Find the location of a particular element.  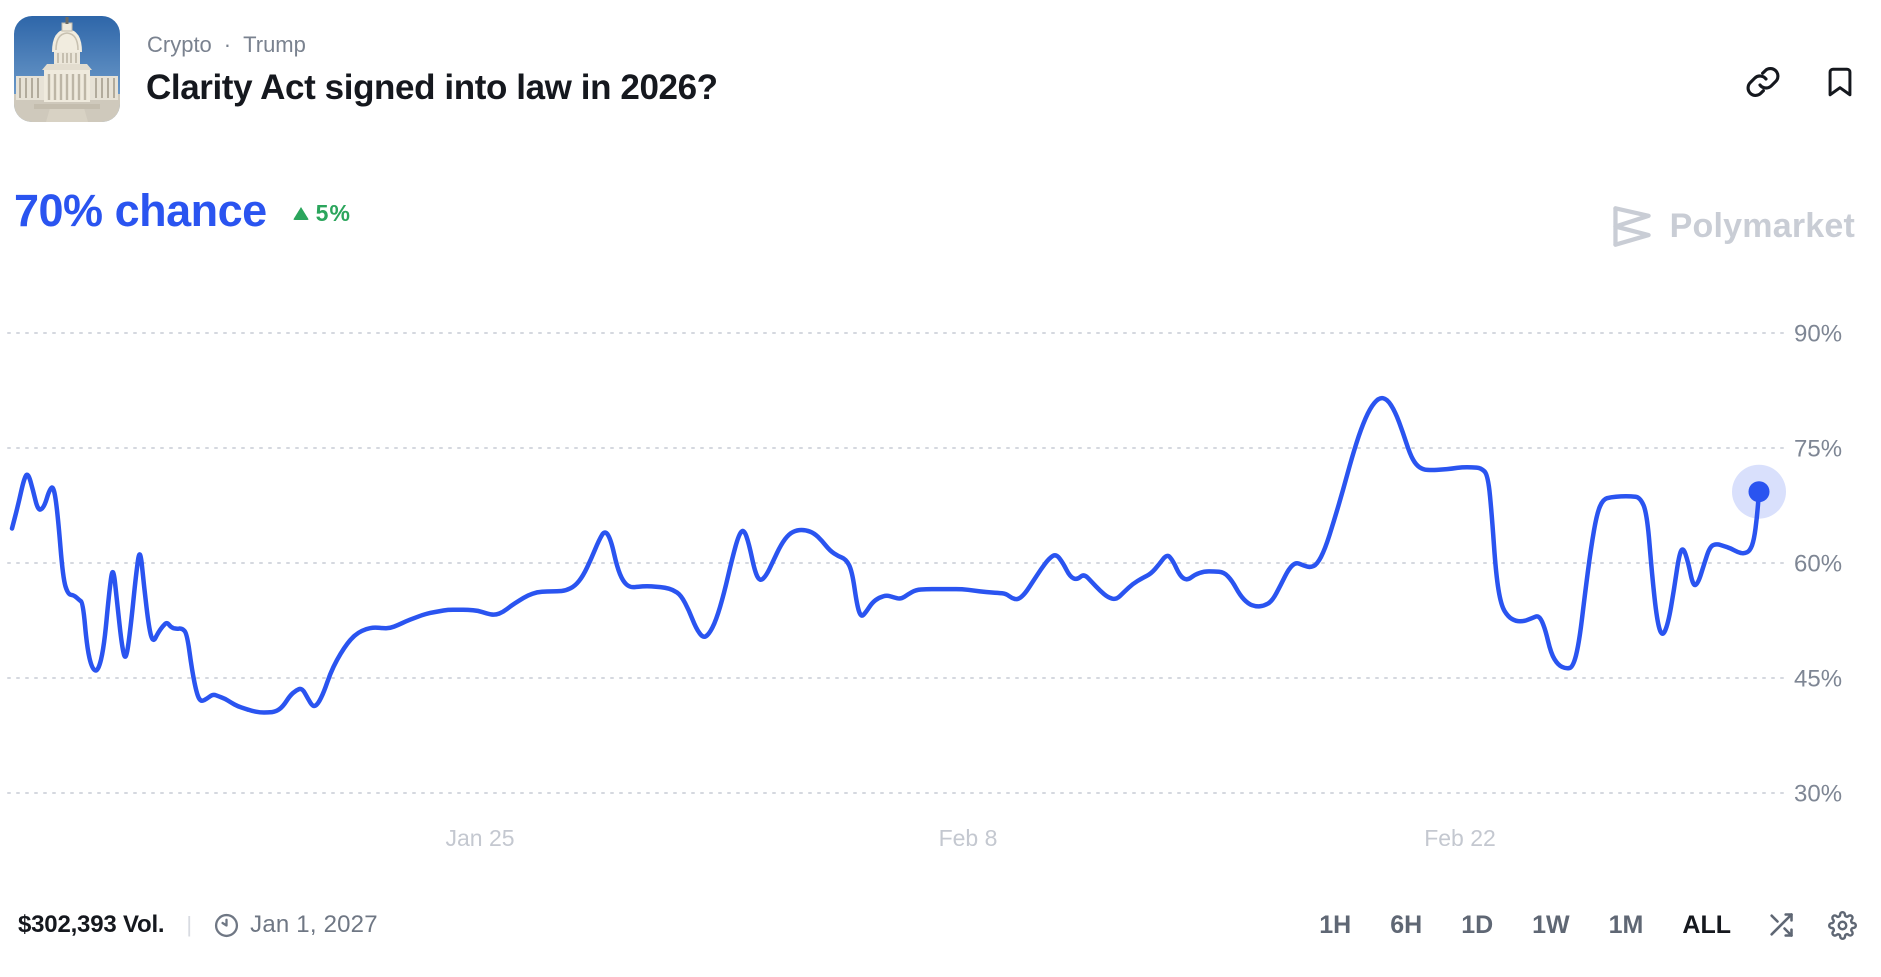

watermark-brand: Polymarket is located at coordinates (1762, 226).